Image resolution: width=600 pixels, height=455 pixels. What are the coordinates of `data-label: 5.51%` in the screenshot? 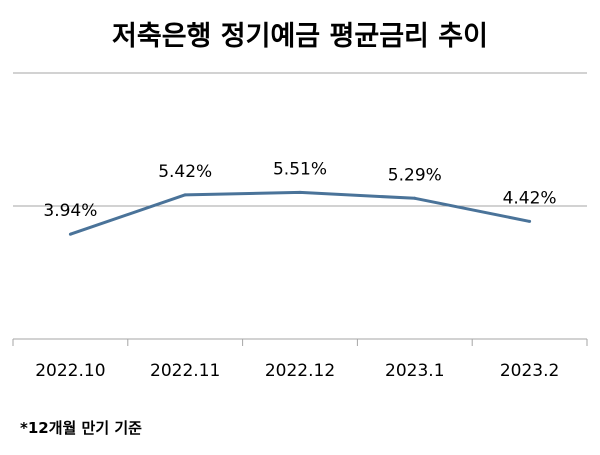 It's located at (300, 169).